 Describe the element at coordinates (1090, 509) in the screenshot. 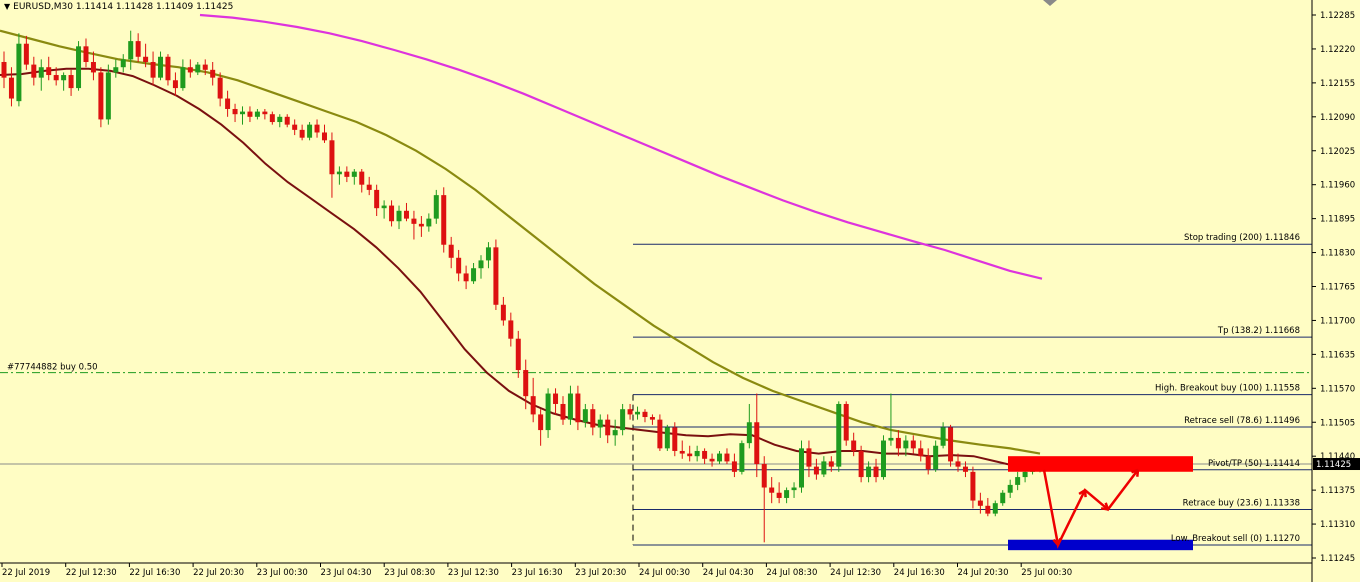

I see `projection-path` at that location.